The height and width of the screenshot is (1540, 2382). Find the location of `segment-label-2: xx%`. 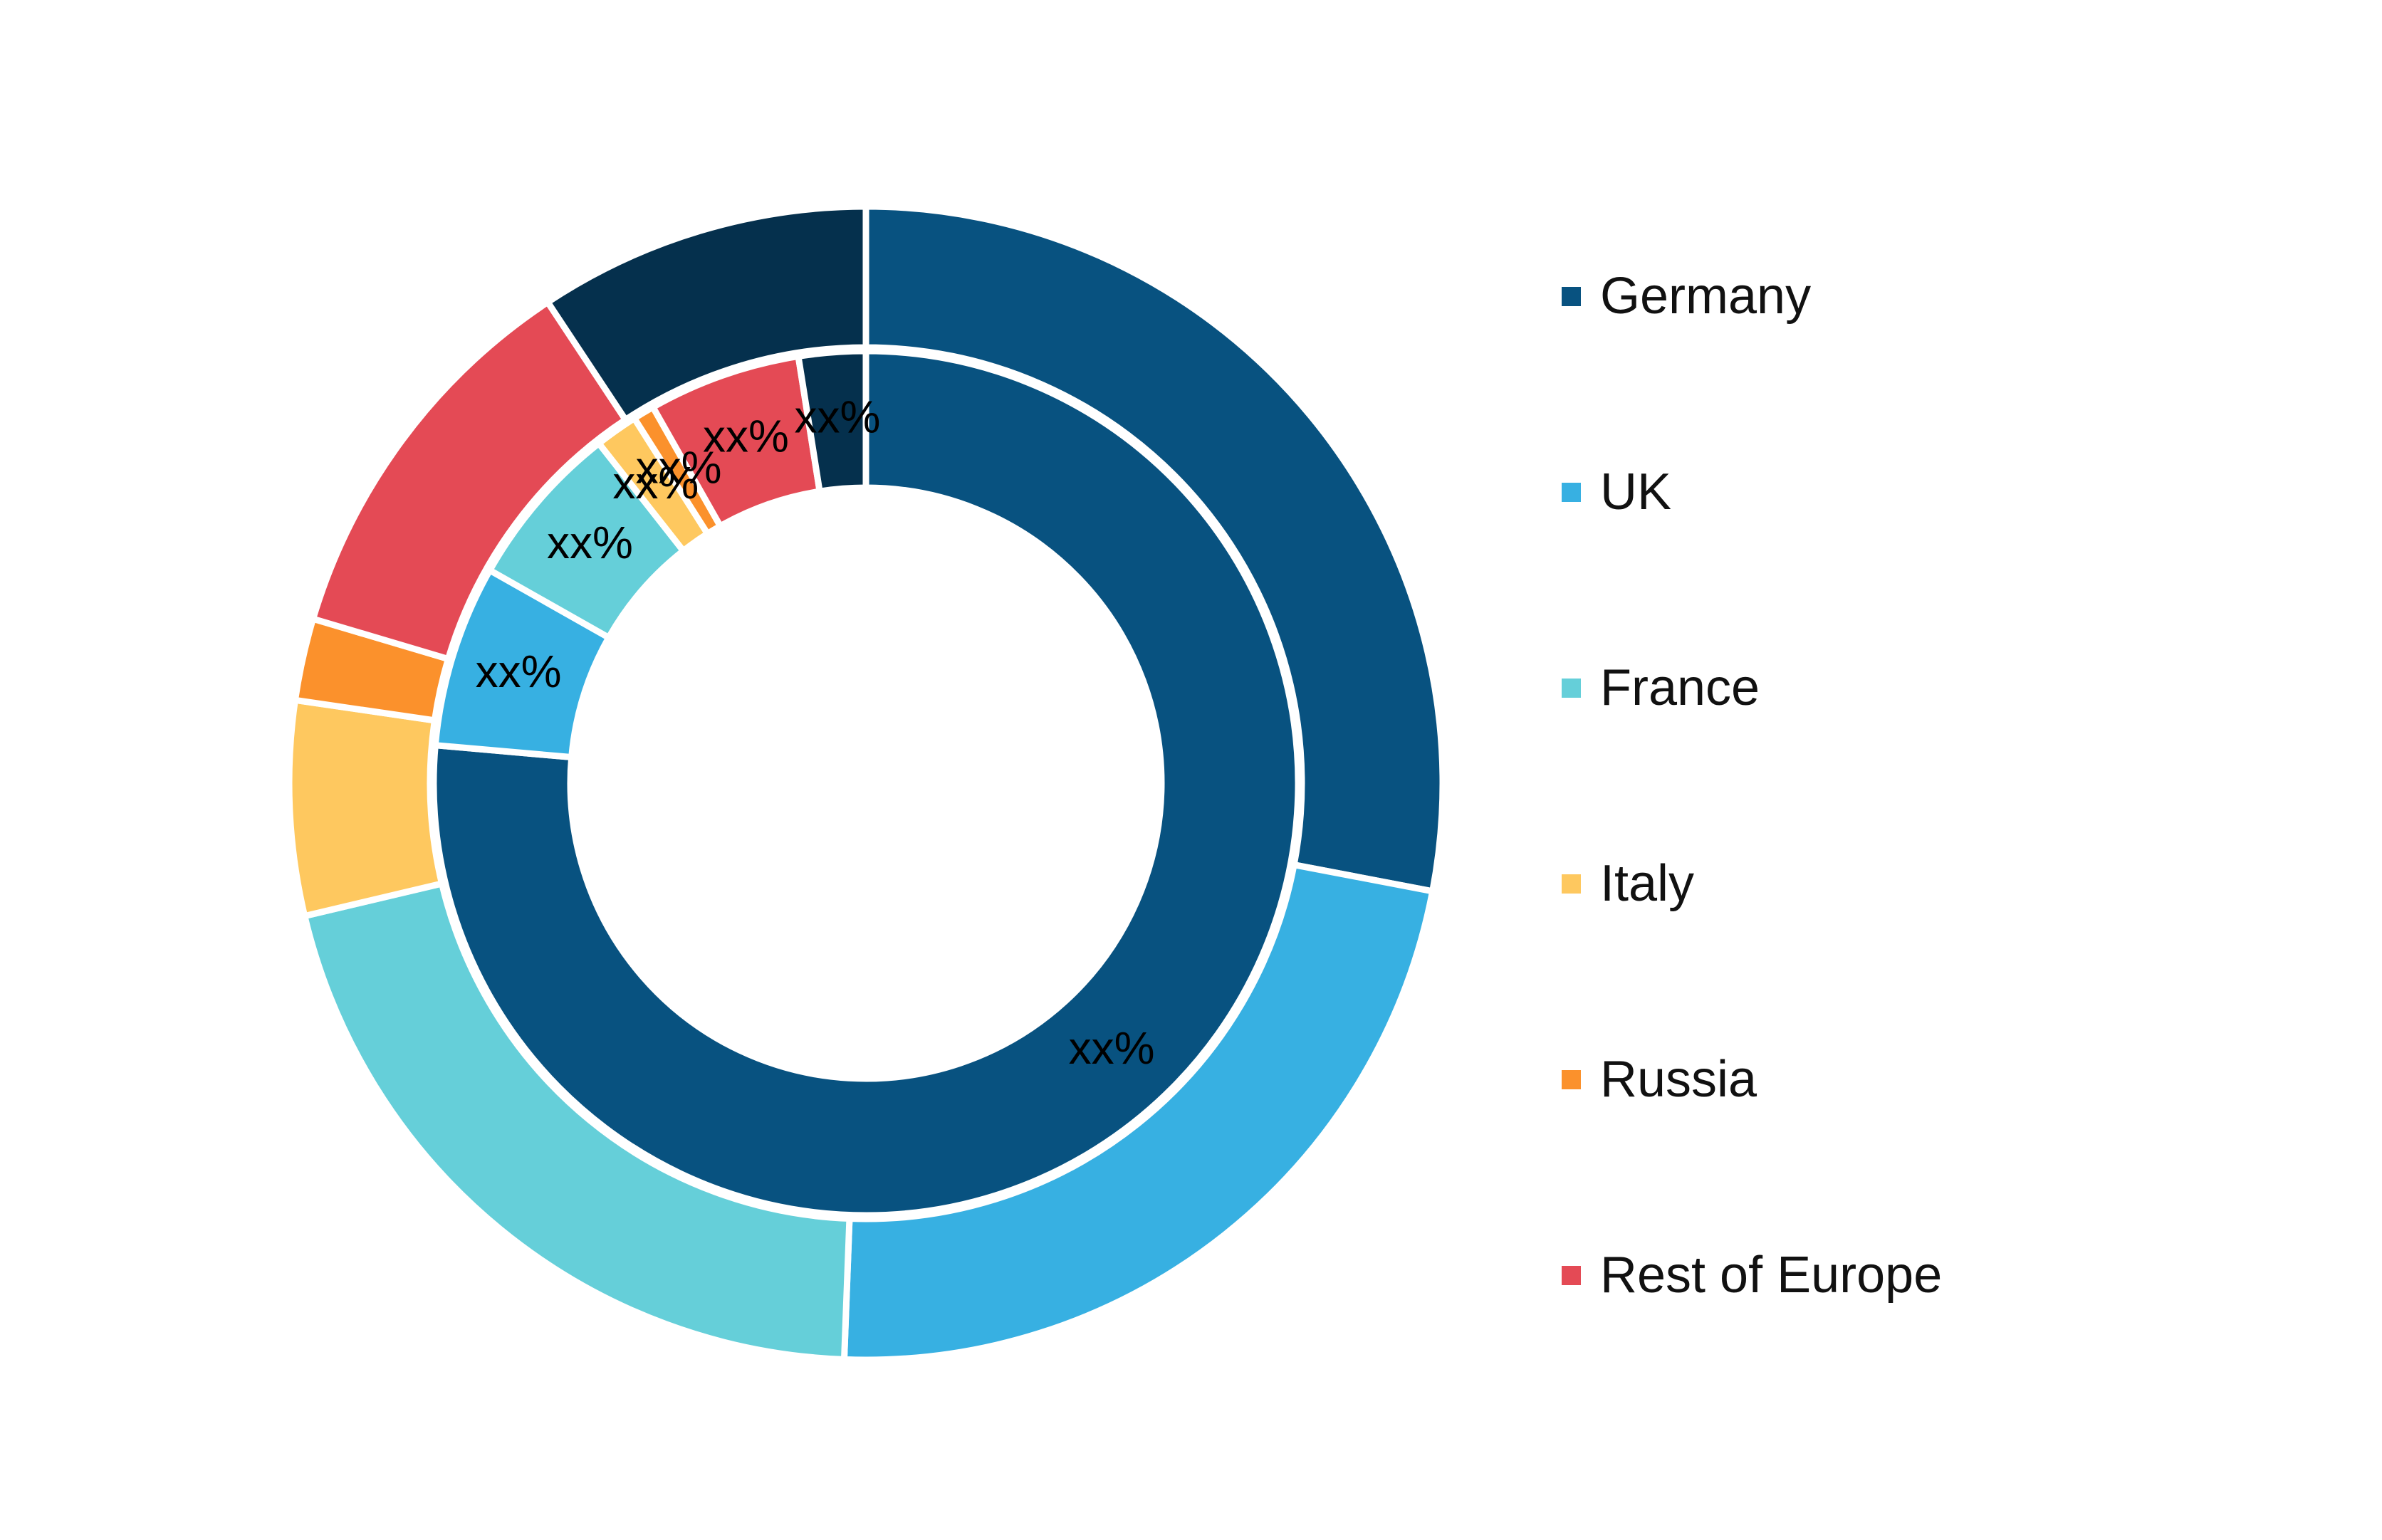

segment-label-2: xx% is located at coordinates (519, 671).